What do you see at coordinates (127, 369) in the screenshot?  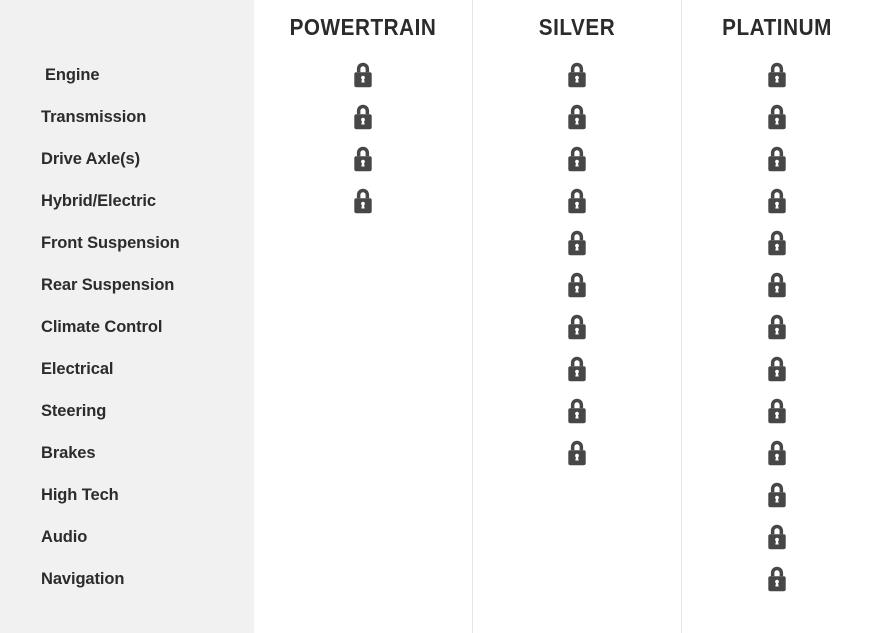 I see `row-label-electrical: Electrical` at bounding box center [127, 369].